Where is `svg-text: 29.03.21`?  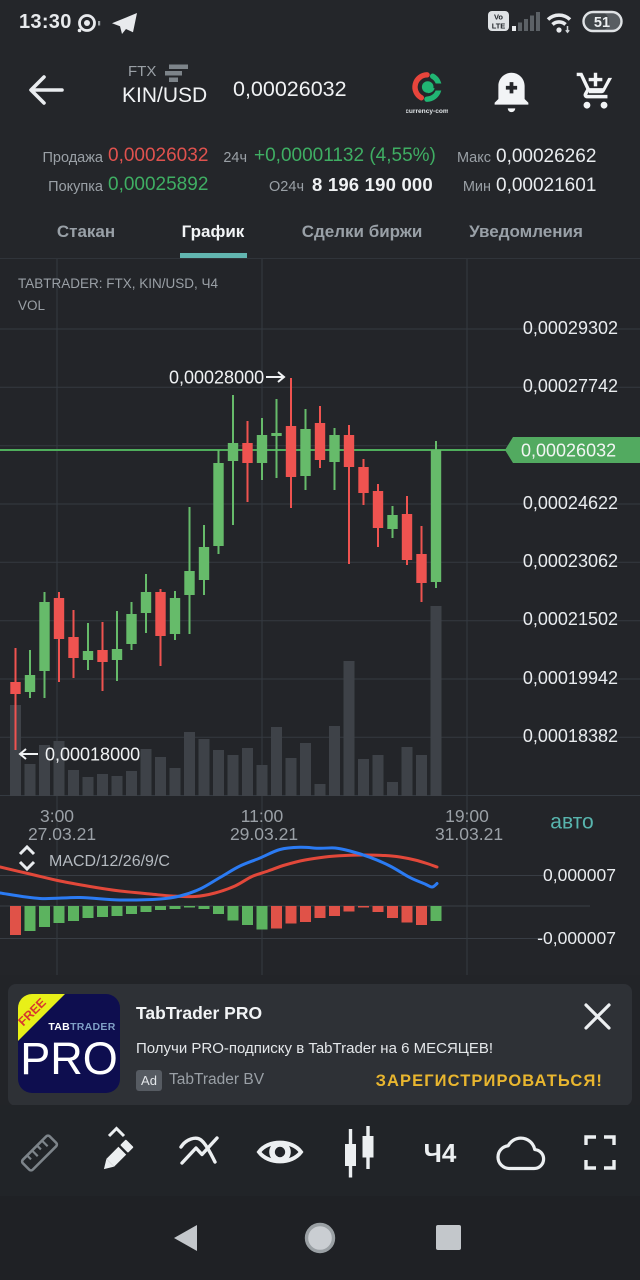
svg-text: 29.03.21 is located at coordinates (264, 834).